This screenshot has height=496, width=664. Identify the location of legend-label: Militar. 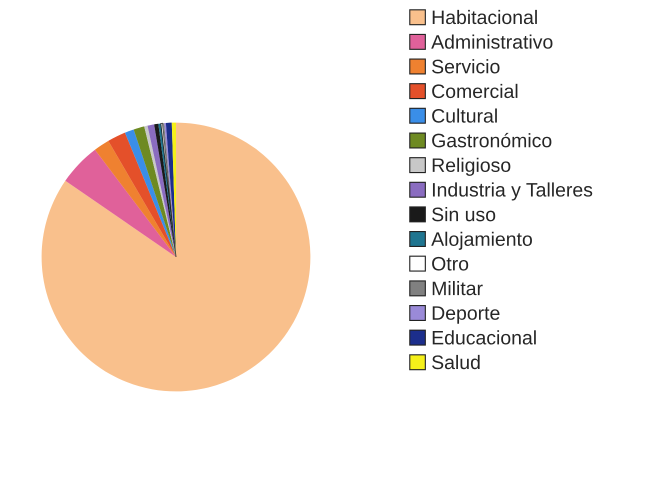
(457, 288).